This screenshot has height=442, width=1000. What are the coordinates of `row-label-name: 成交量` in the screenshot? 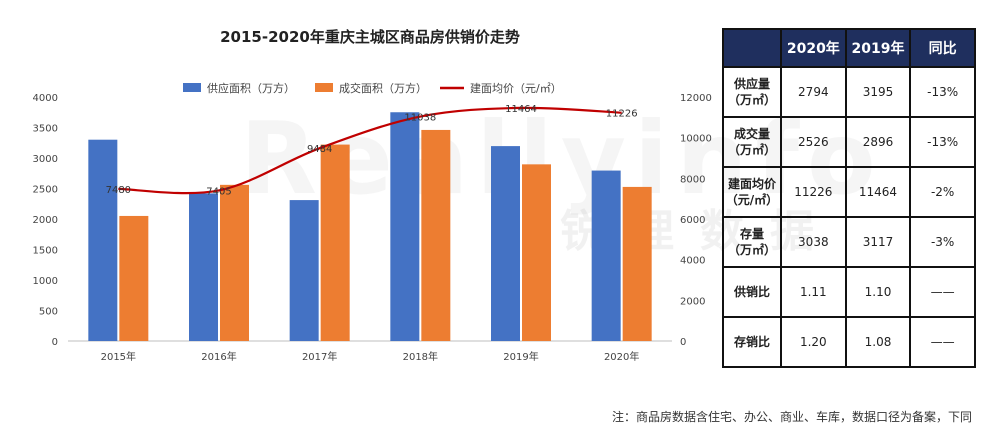 It's located at (751, 134).